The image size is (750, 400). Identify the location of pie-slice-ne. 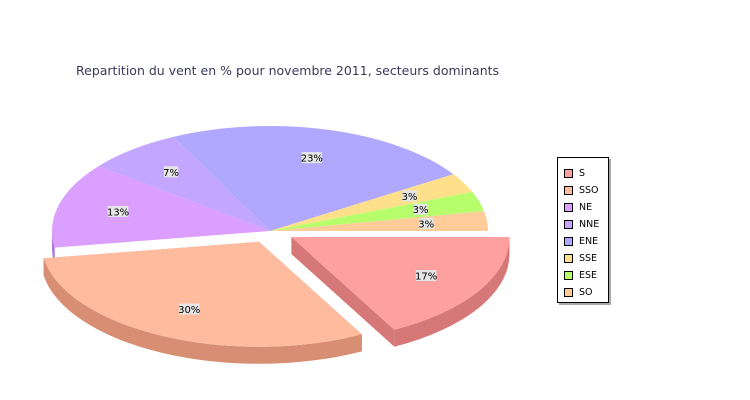
(160, 207).